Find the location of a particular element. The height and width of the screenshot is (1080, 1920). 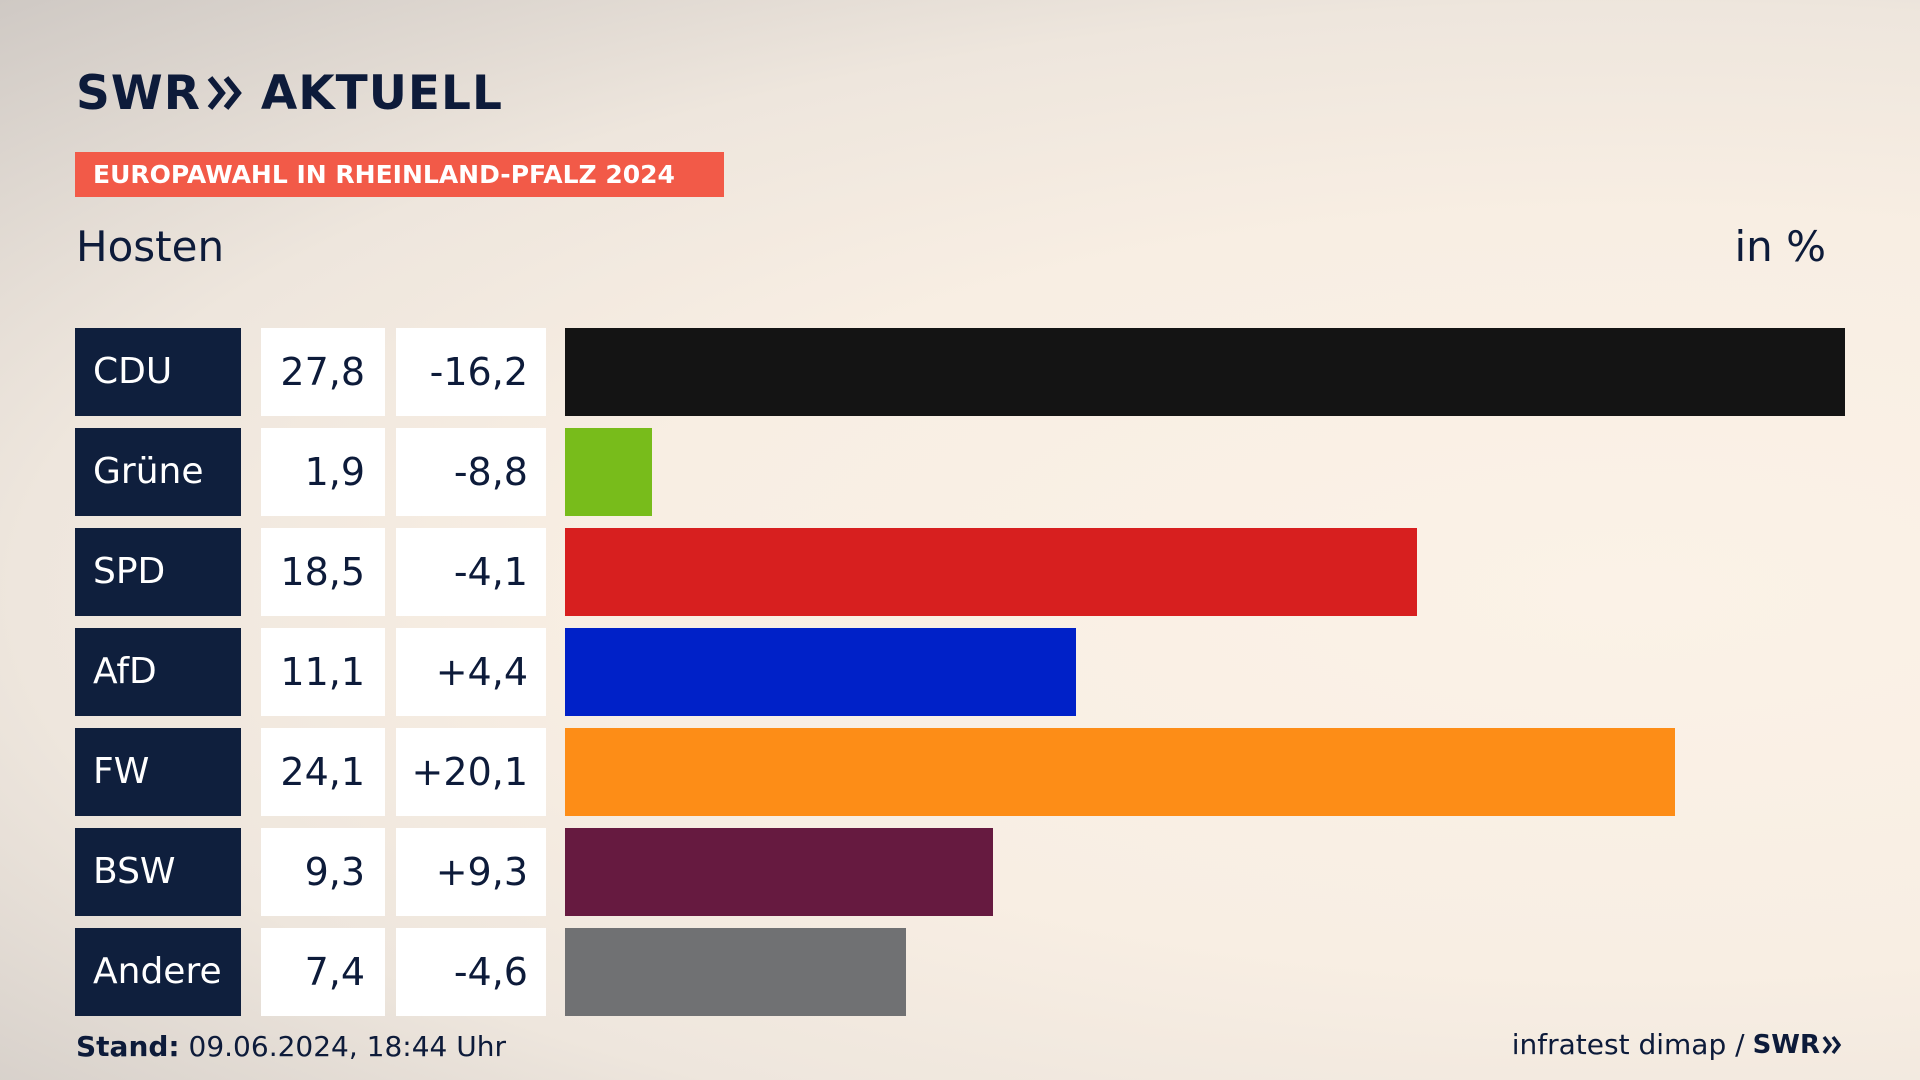

change-value: -8,8 is located at coordinates (471, 472).